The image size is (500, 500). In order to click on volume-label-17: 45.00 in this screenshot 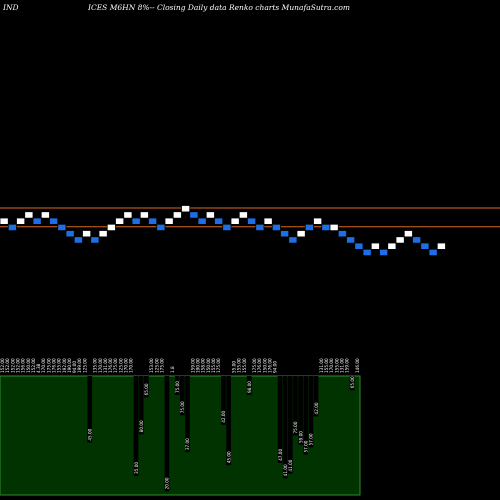, I will do `click(90, 434)`.